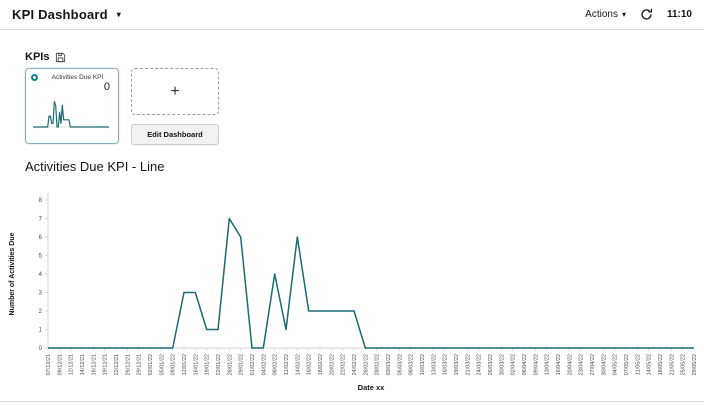 The width and height of the screenshot is (704, 405). What do you see at coordinates (423, 364) in the screenshot?
I see `svg-text: 10/03/22` at bounding box center [423, 364].